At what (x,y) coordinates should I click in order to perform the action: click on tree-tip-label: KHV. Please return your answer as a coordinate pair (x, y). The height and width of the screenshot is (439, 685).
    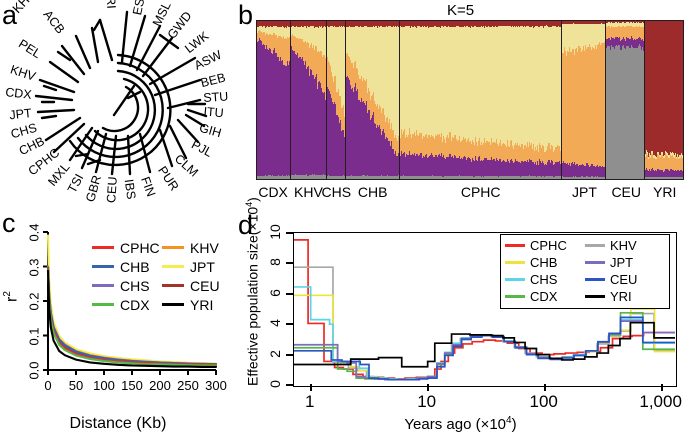
    Looking at the image, I should click on (23, 8).